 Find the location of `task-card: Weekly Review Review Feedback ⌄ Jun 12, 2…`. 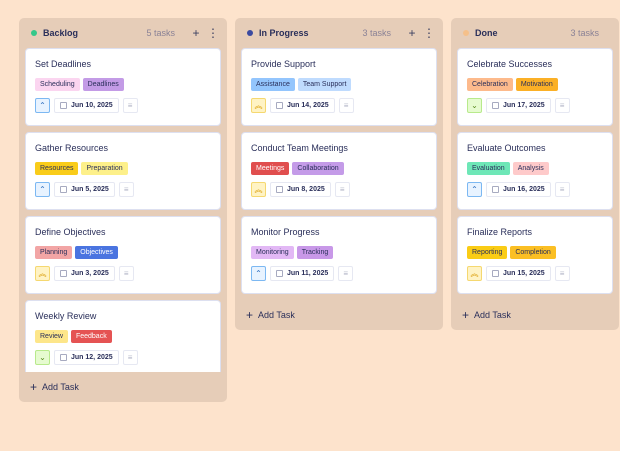

task-card: Weekly Review Review Feedback ⌄ Jun 12, 2… is located at coordinates (123, 336).